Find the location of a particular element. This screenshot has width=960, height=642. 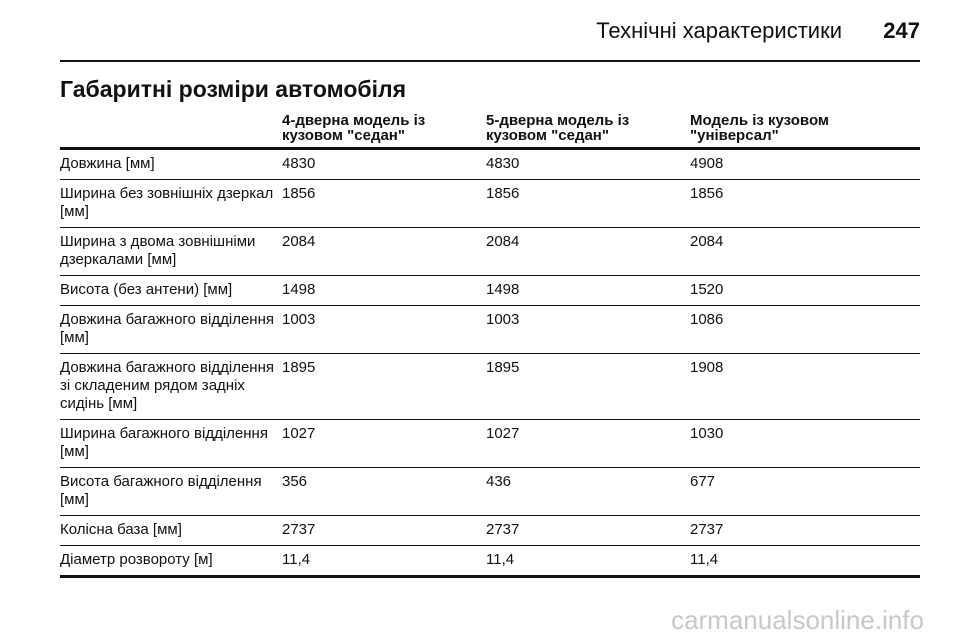

table-row: Діаметр розвороту [м] 11,4 11,4 11,4 is located at coordinates (490, 561).